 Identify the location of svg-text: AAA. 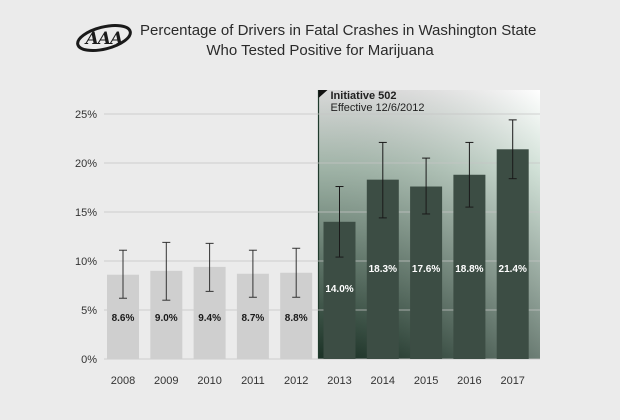
(103, 39).